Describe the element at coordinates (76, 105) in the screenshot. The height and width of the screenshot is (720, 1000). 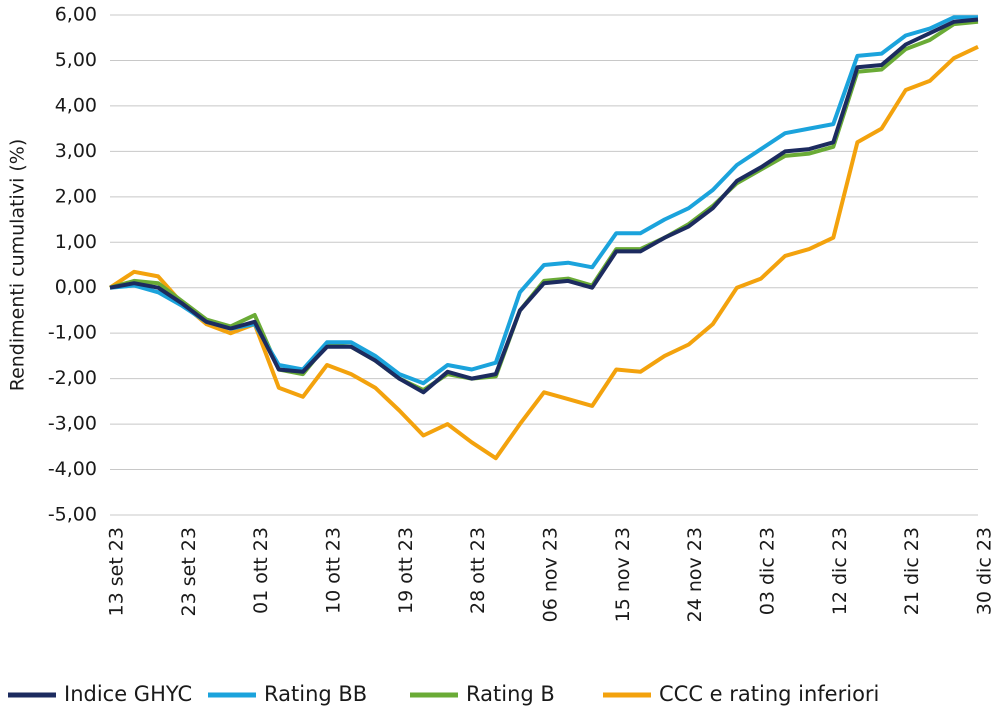
I see `y-tick-label: 4,00` at that location.